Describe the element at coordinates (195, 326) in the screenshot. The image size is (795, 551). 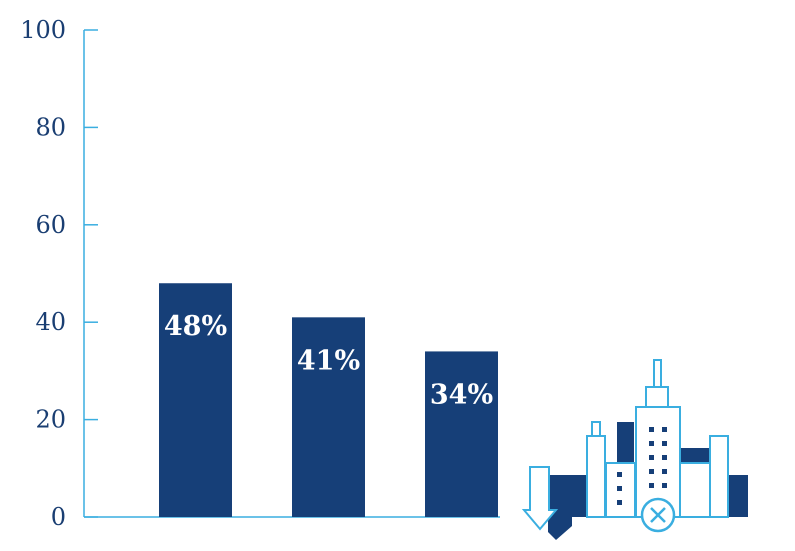
I see `bar-data-label: 48%` at that location.